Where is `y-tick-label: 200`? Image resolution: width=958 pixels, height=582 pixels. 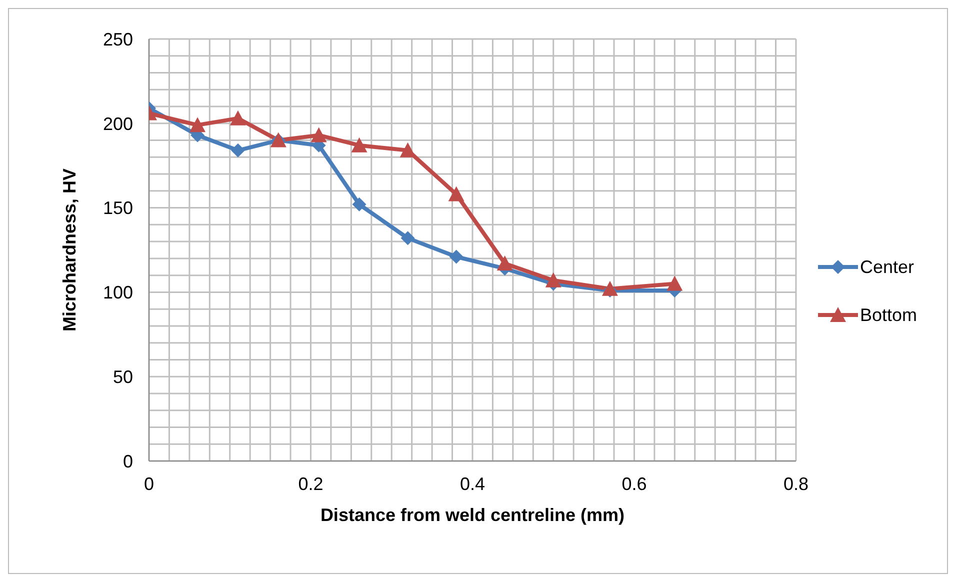 y-tick-label: 200 is located at coordinates (117, 124).